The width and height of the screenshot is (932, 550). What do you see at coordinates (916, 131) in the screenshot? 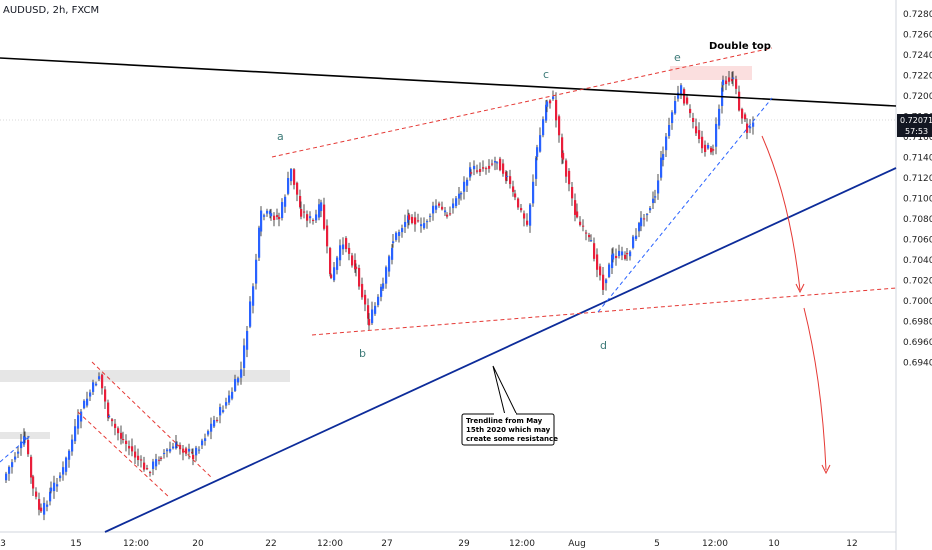
I see `countdown-label: 57:53` at bounding box center [916, 131].